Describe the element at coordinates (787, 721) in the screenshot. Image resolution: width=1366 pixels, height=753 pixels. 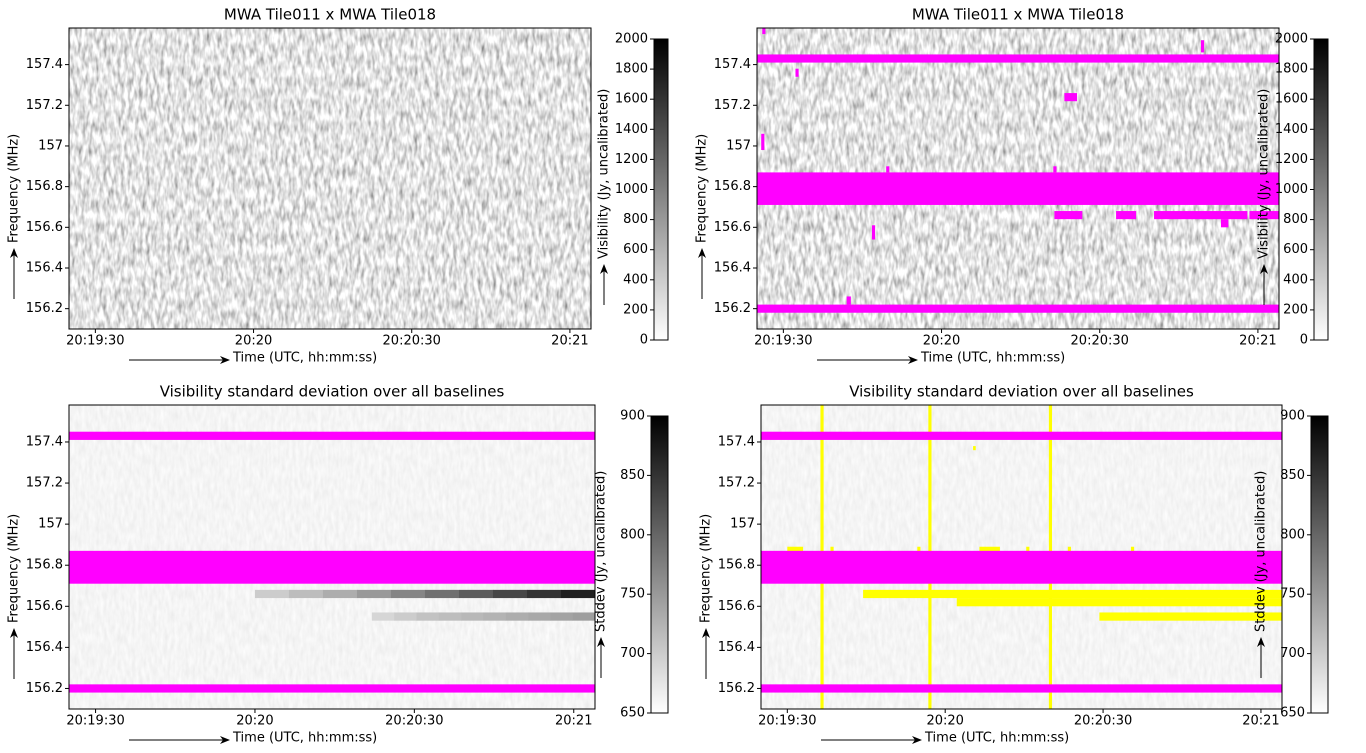
I see `x-tick-label: 20:19:30` at that location.